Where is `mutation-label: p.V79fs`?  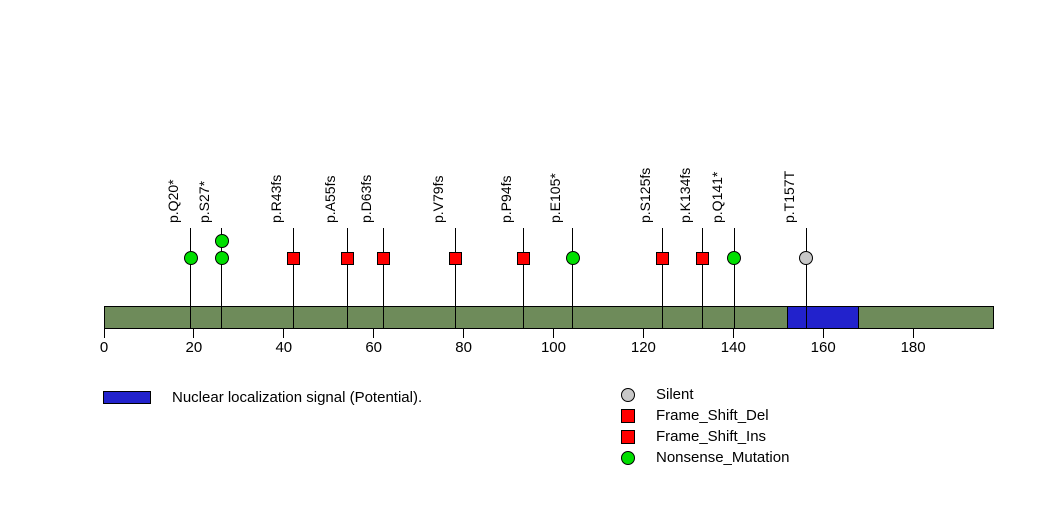 mutation-label: p.V79fs is located at coordinates (438, 199).